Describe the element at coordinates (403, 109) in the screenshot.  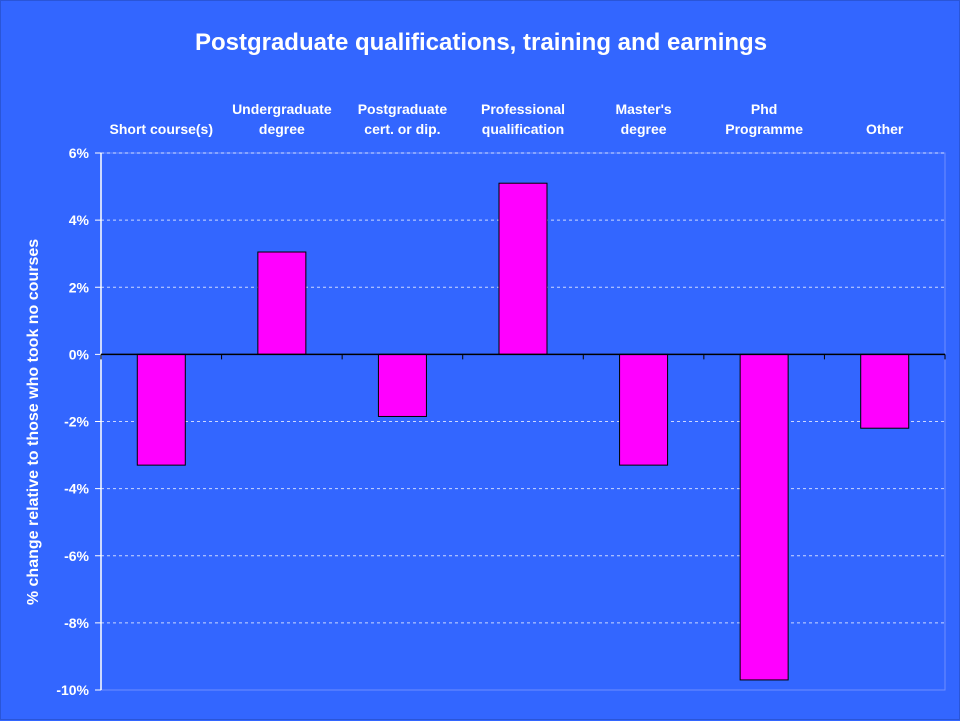
I see `category-label: Postgraduate` at that location.